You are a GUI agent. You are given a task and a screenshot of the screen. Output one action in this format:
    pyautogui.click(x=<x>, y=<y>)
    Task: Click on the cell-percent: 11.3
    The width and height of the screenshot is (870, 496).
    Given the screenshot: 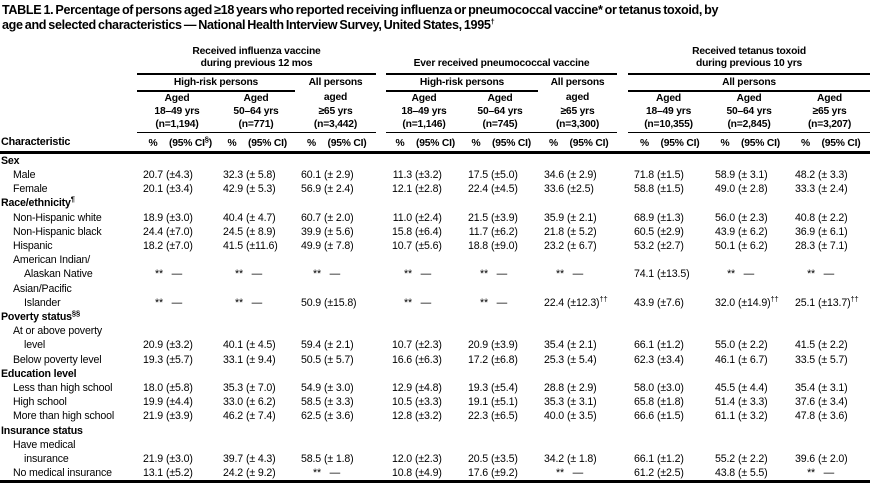 What is the action you would take?
    pyautogui.click(x=402, y=174)
    